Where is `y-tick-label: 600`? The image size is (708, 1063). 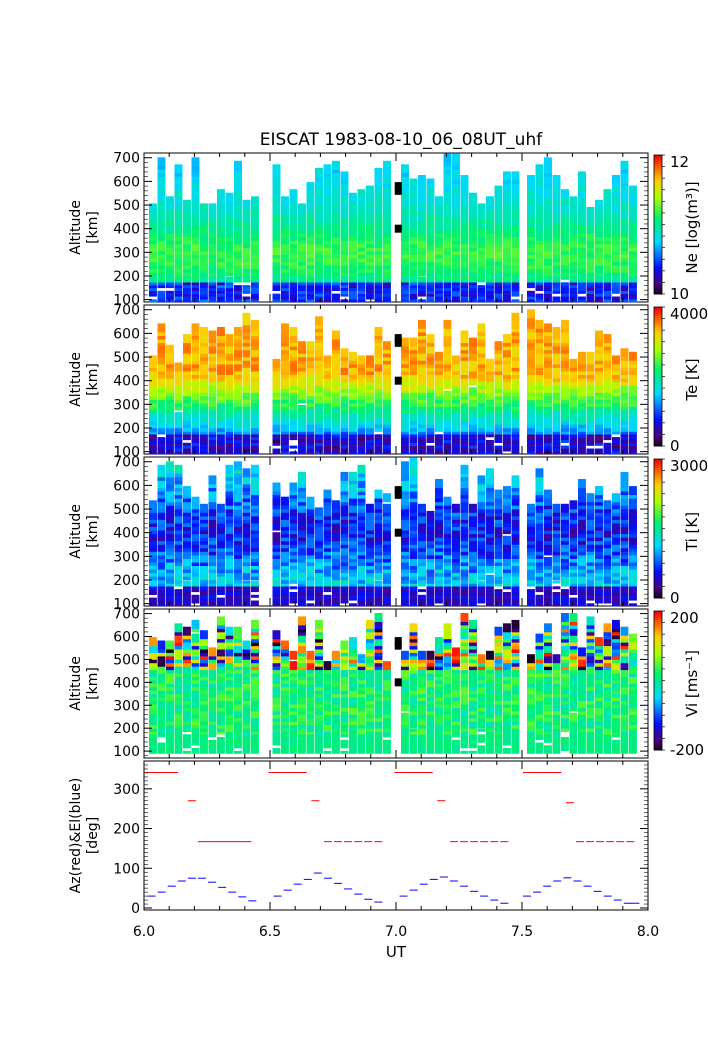 y-tick-label: 600 is located at coordinates (126, 334).